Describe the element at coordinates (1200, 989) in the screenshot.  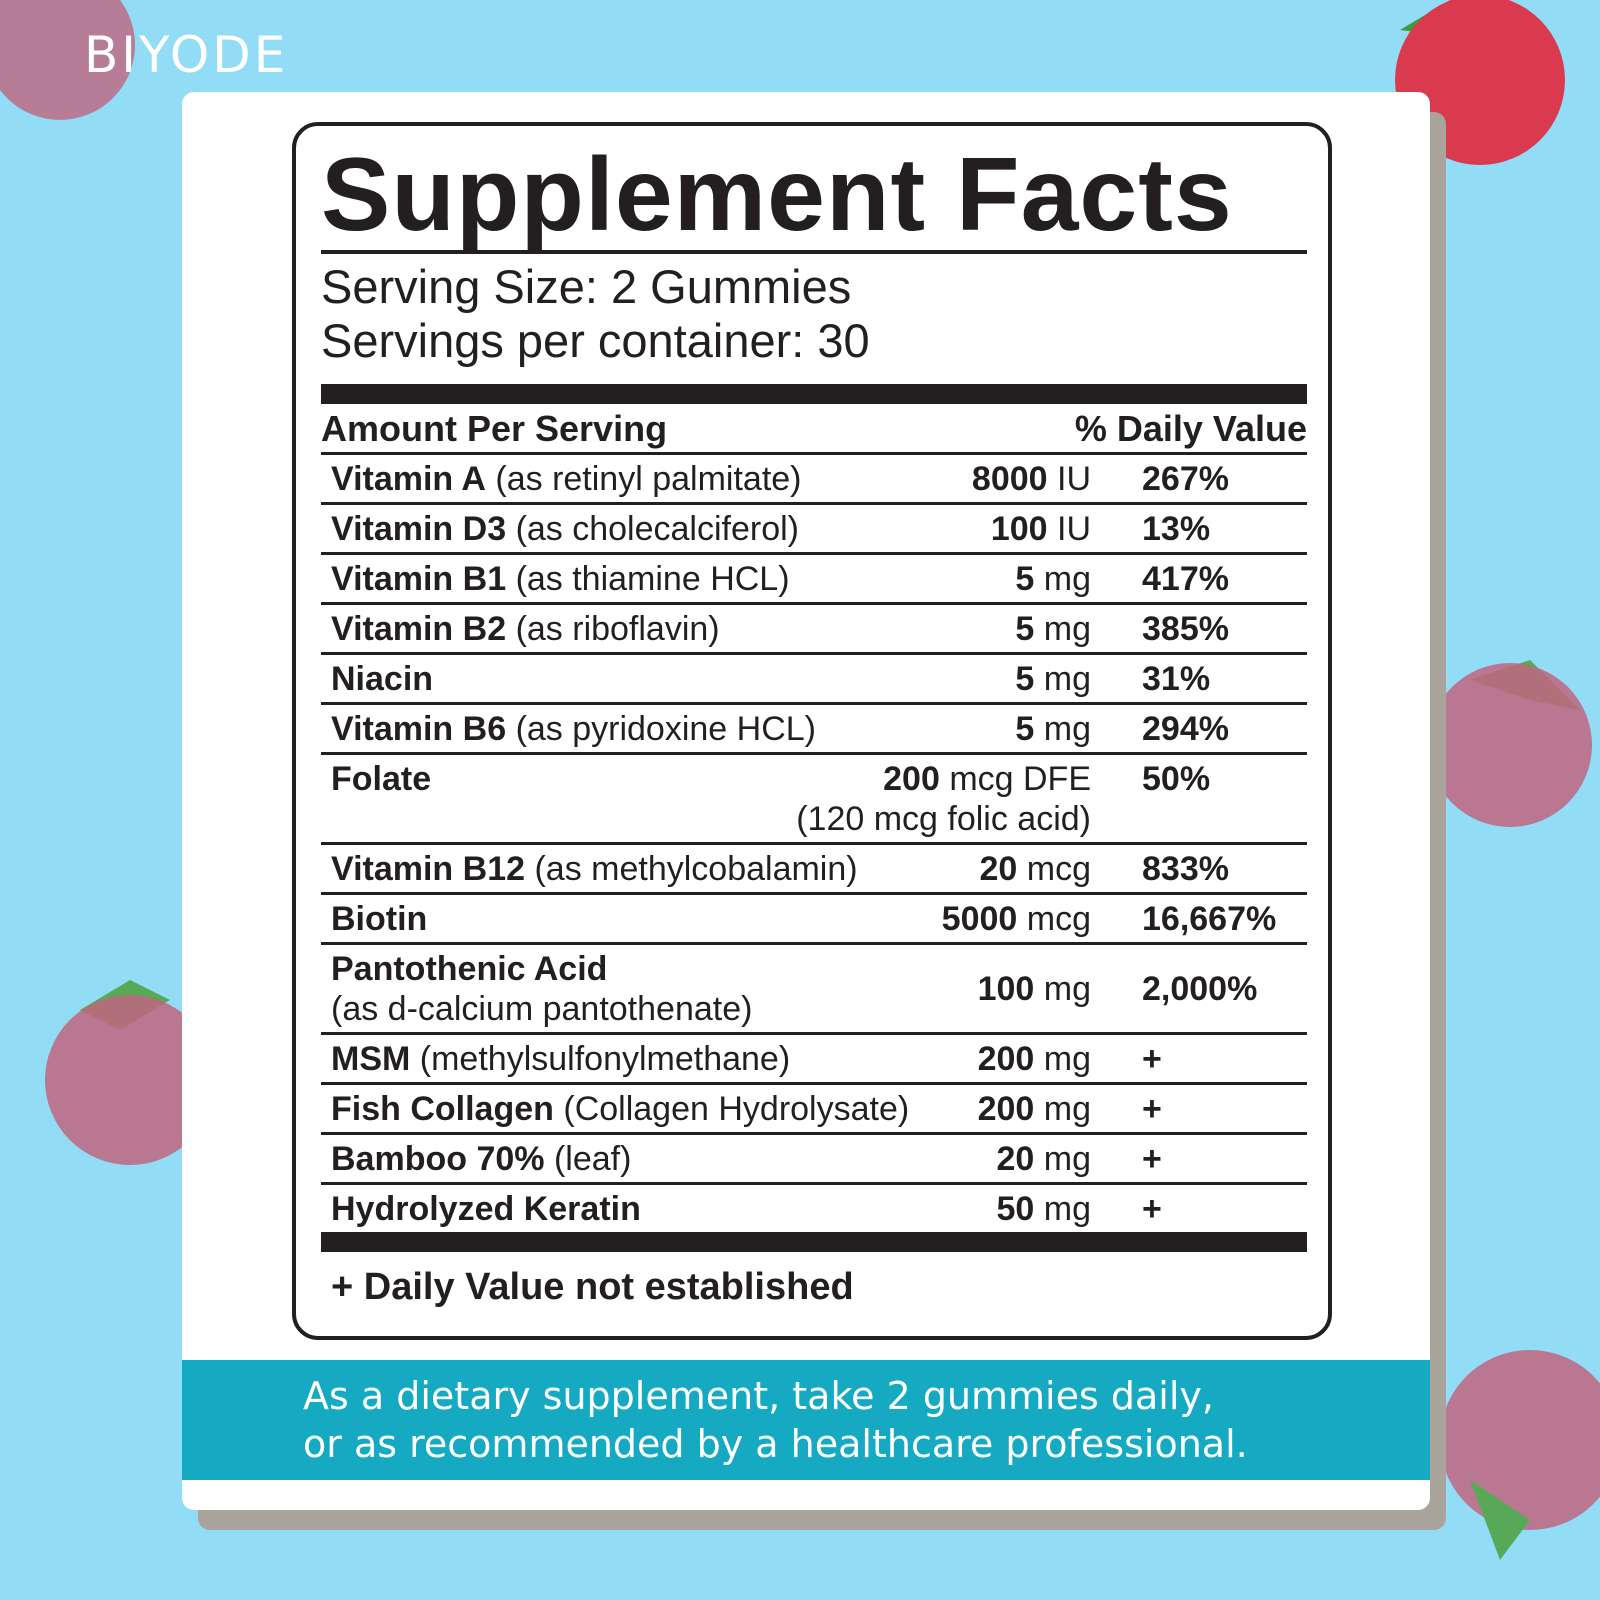
I see `daily-value: 2,000%` at that location.